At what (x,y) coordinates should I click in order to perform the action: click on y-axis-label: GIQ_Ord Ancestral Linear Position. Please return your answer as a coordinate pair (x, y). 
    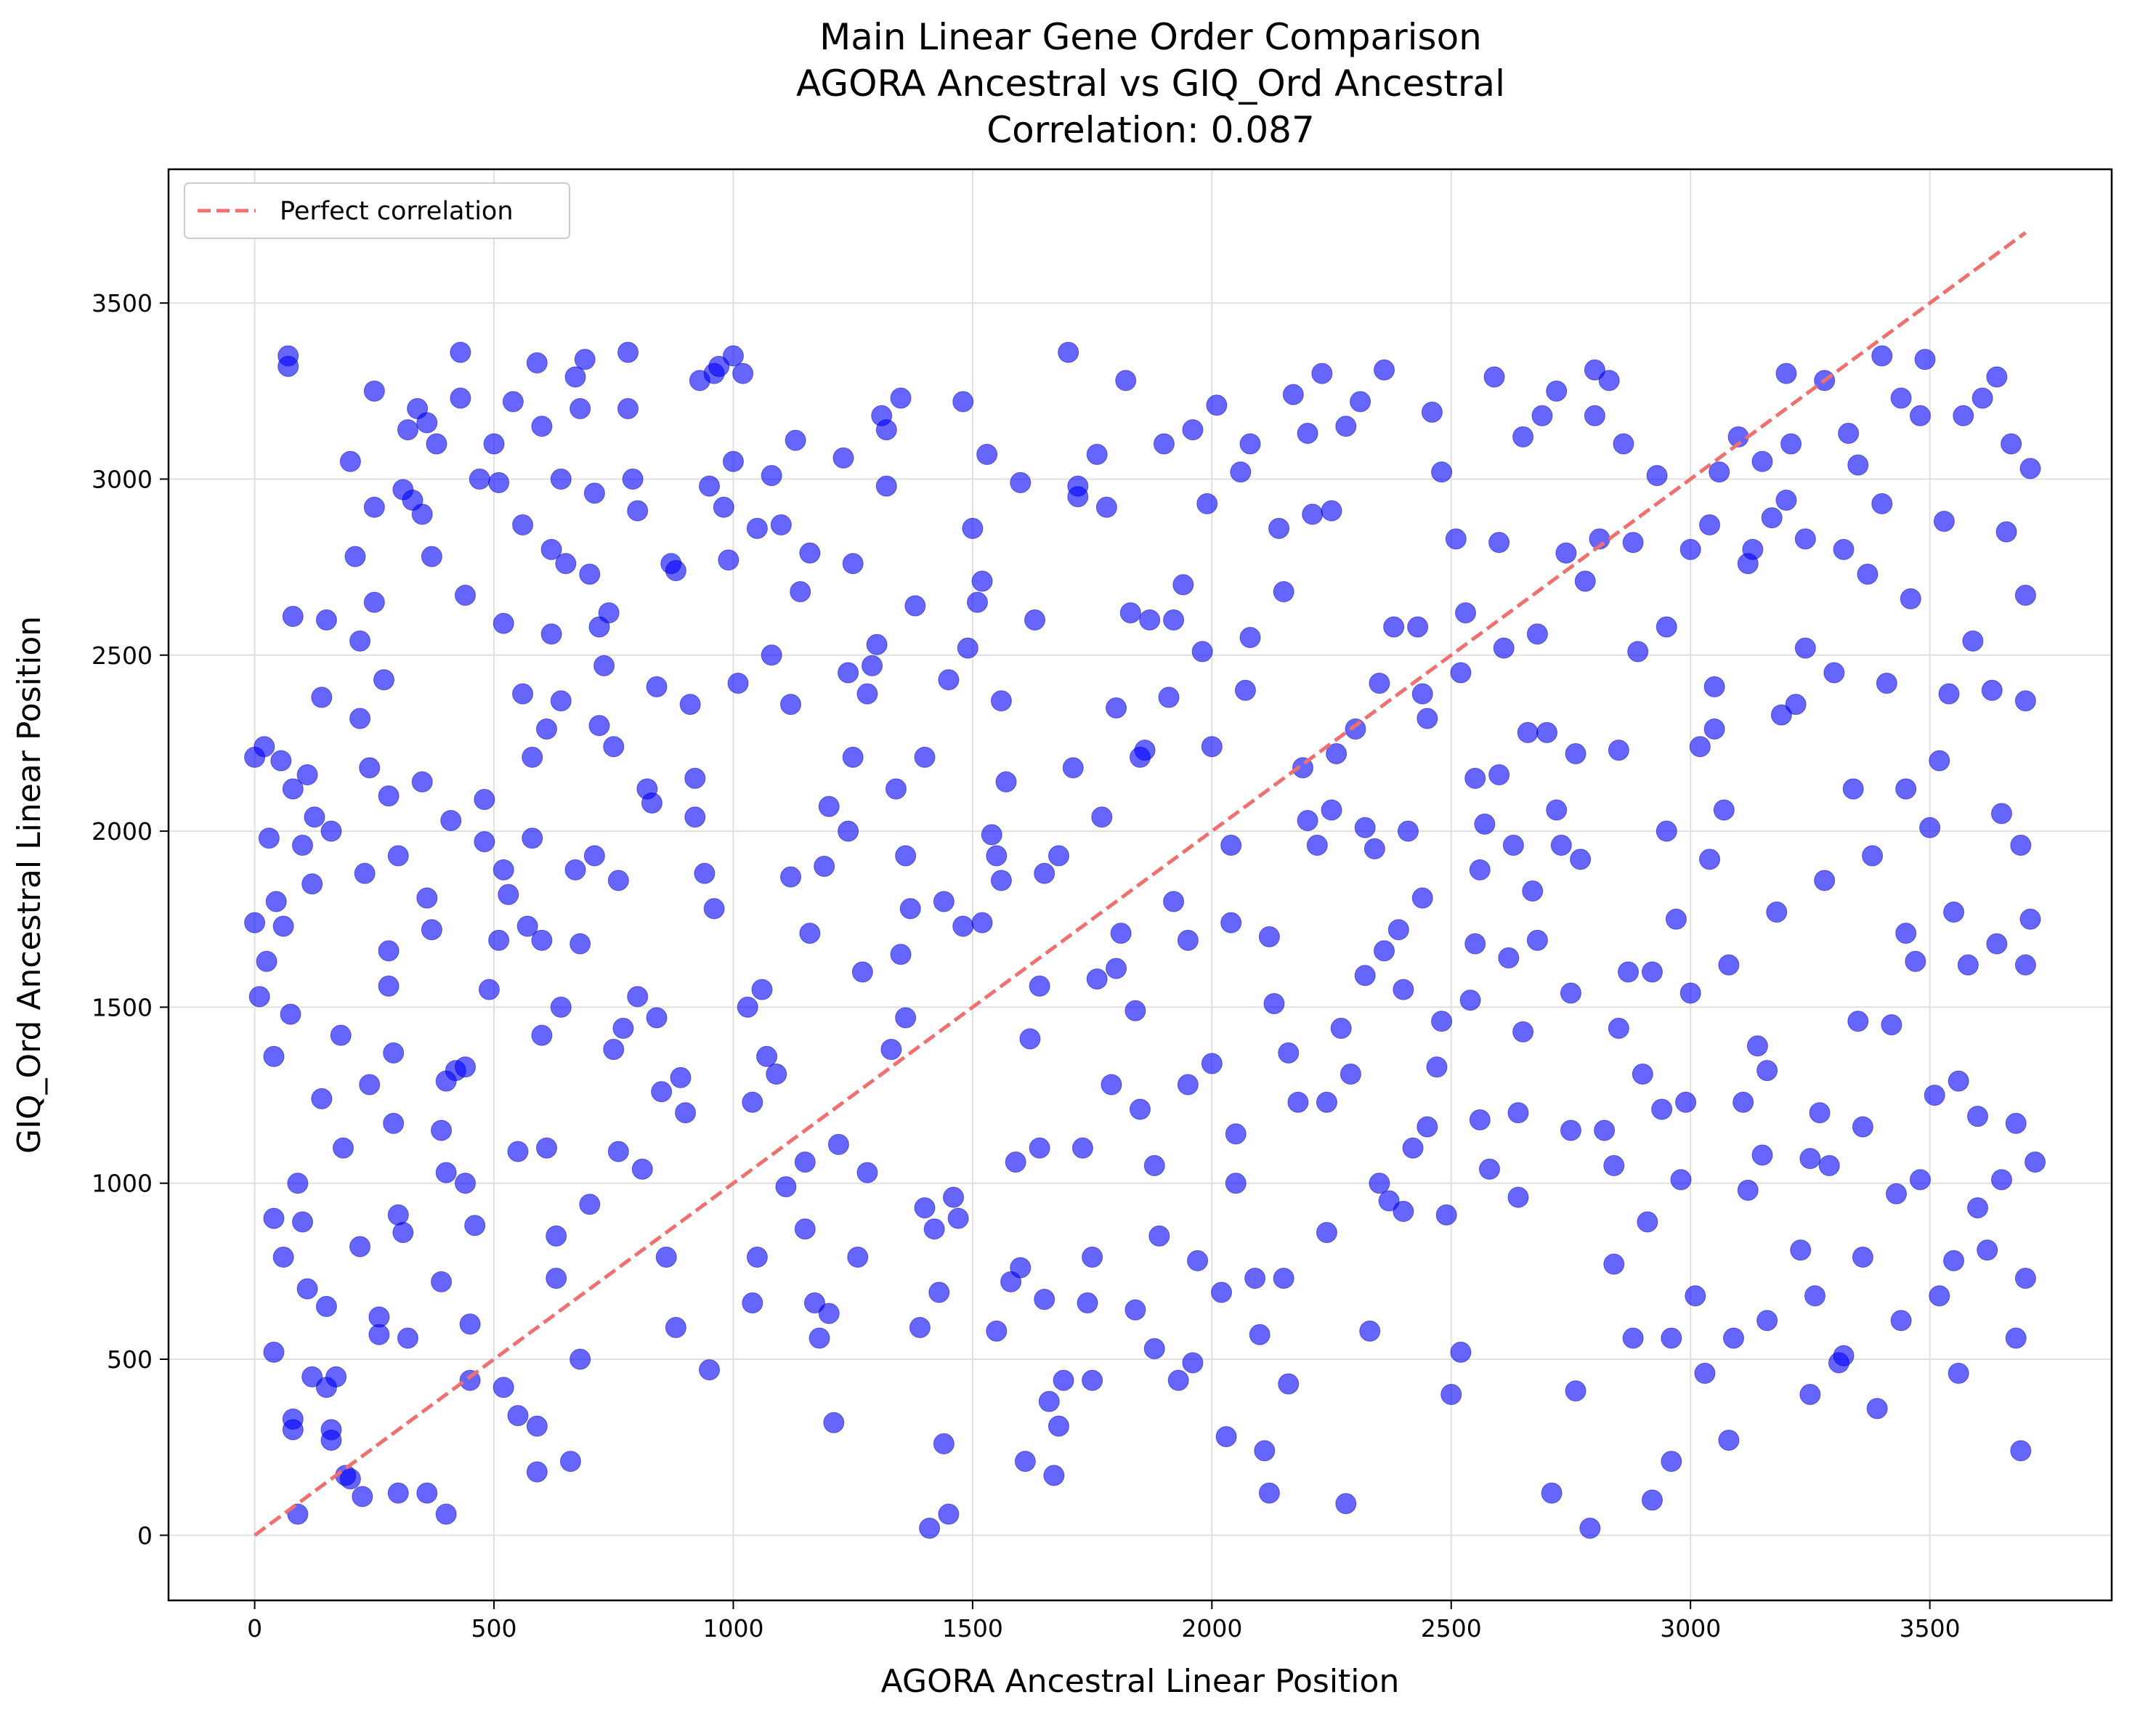
    Looking at the image, I should click on (29, 885).